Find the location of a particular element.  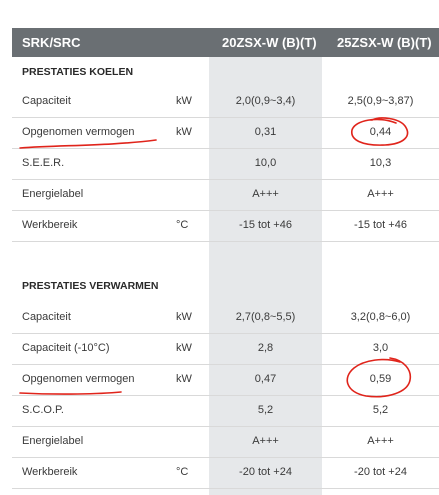

row-label: Capaciteit (-10°C) is located at coordinates (66, 348).